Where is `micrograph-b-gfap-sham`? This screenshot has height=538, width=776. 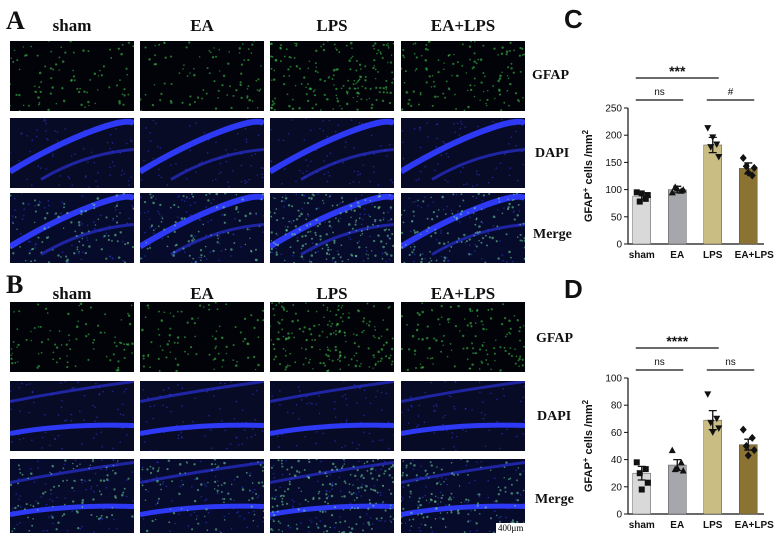 micrograph-b-gfap-sham is located at coordinates (72, 337).